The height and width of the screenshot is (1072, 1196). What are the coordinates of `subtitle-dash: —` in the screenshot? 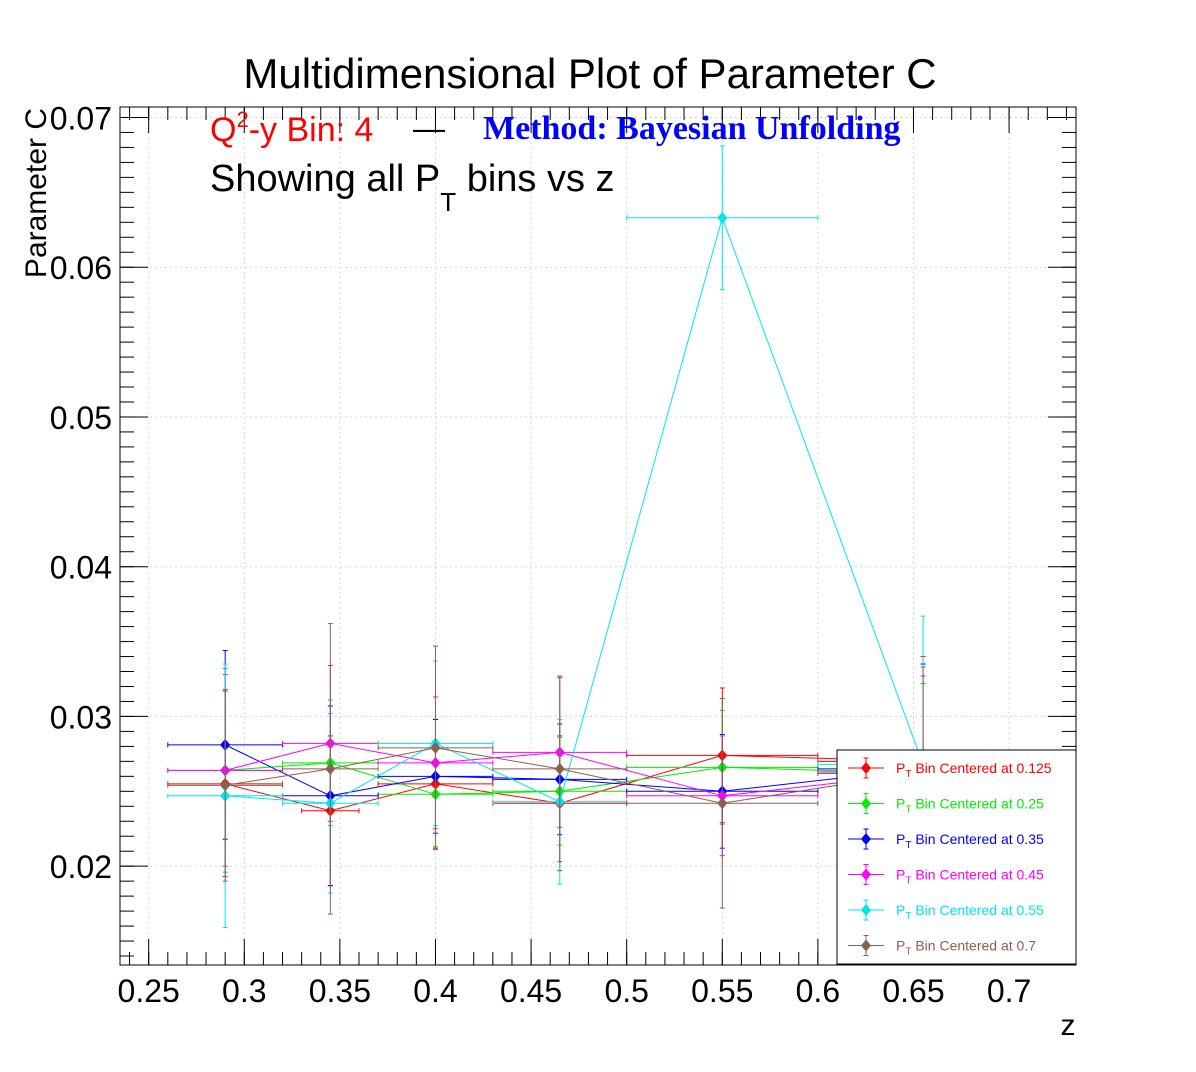 It's located at (429, 128).